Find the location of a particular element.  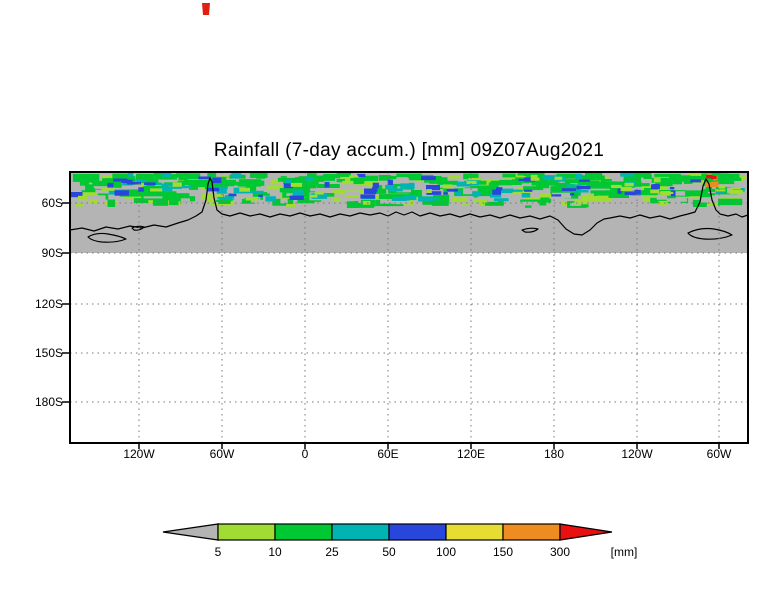

y-axis-label: 120S is located at coordinates (48, 304).